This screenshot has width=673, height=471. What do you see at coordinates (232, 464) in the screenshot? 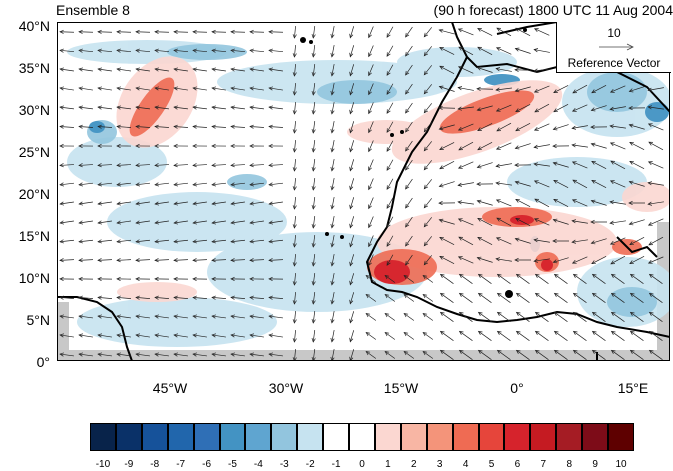
I see `colorbar-label: -5` at bounding box center [232, 464].